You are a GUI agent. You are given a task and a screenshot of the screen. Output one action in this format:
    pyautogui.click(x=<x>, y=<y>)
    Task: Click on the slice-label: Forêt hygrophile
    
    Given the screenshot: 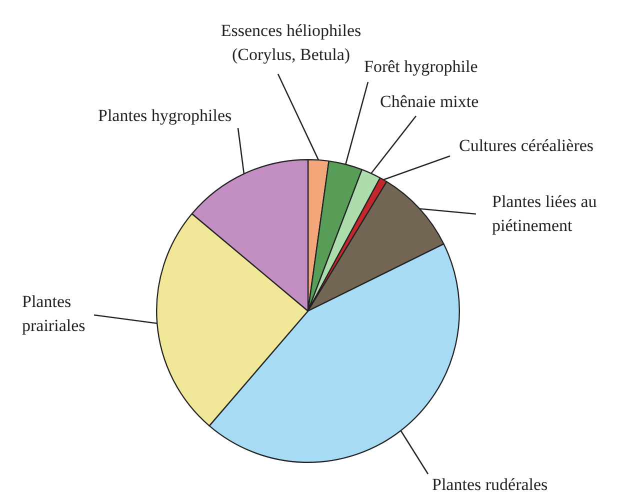 What is the action you would take?
    pyautogui.click(x=421, y=66)
    